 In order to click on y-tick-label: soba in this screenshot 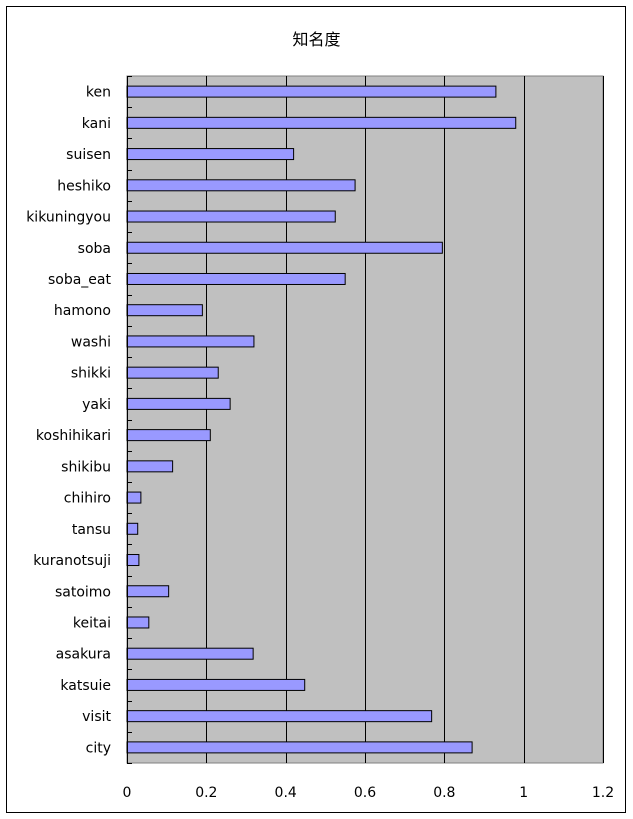, I will do `click(94, 249)`.